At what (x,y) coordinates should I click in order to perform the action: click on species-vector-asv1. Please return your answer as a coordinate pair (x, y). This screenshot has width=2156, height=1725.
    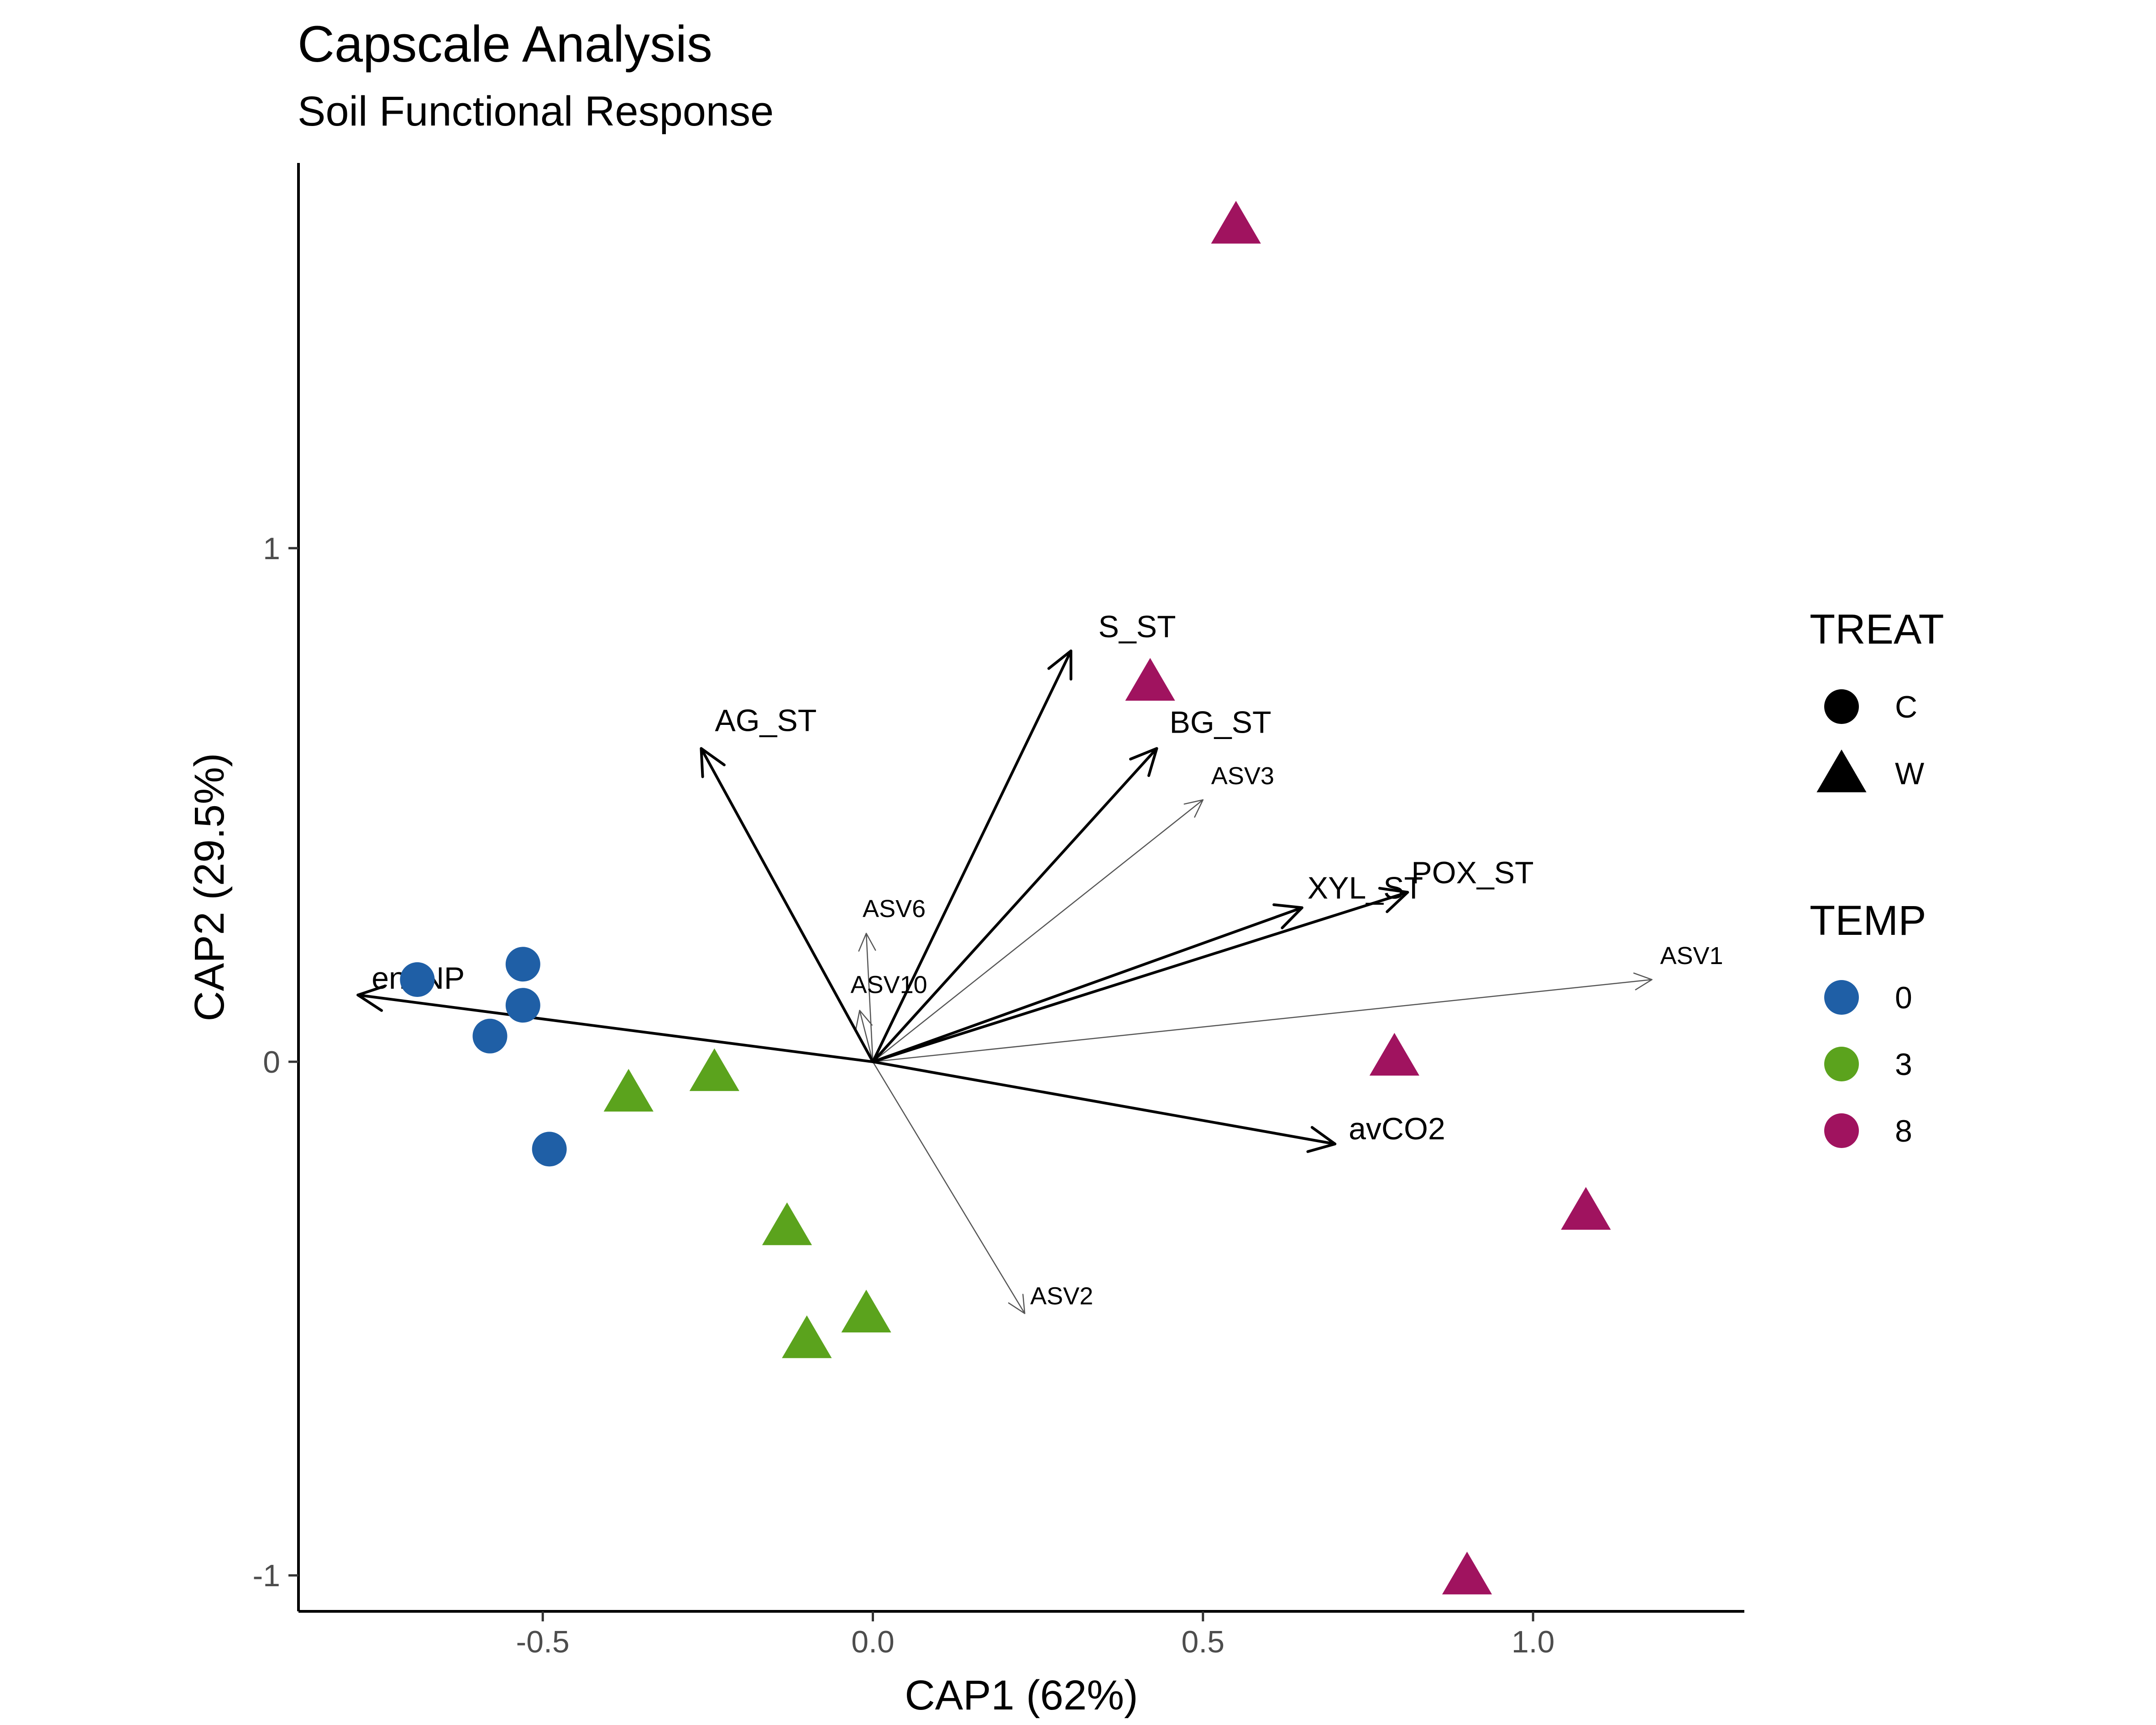
    Looking at the image, I should click on (1262, 1018).